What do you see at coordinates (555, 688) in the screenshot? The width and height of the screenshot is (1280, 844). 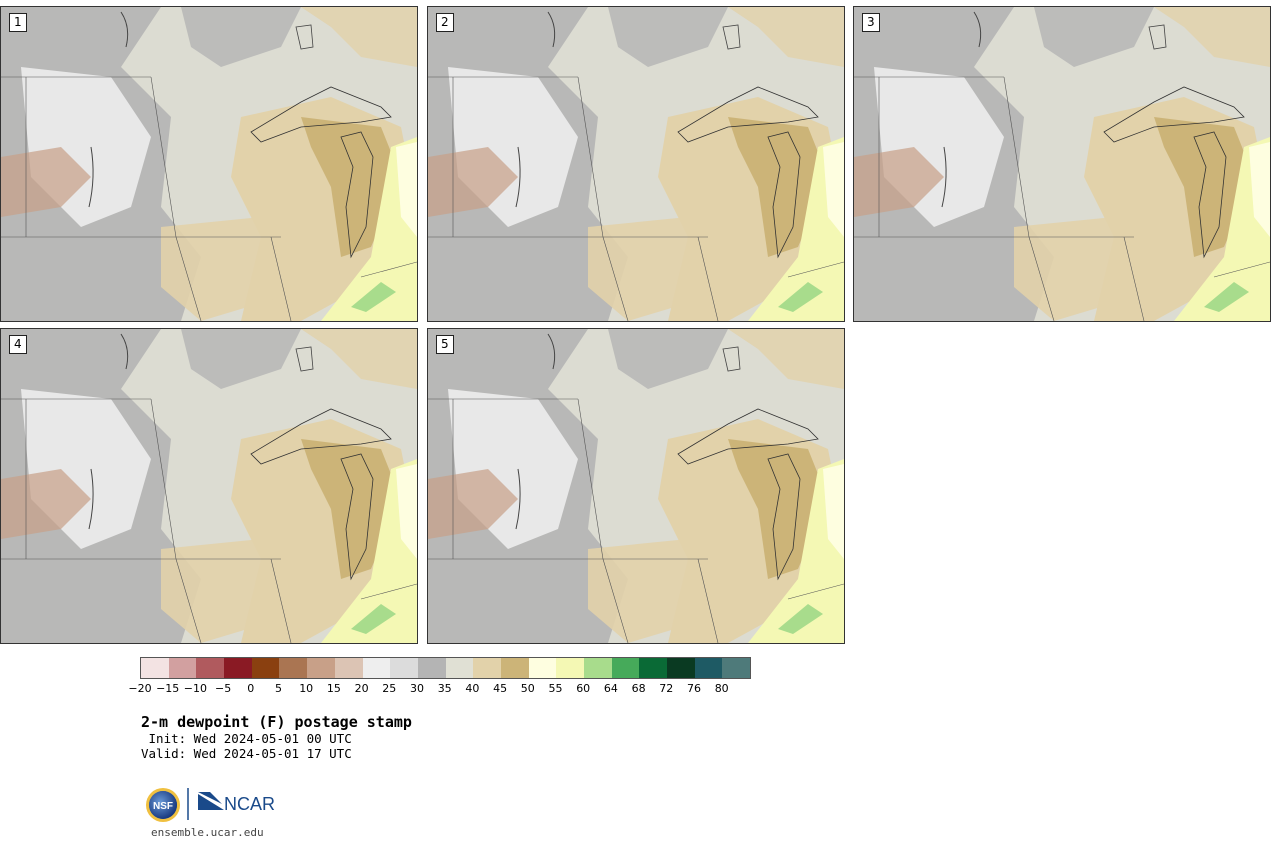 I see `colorbar-tick-label: 55` at bounding box center [555, 688].